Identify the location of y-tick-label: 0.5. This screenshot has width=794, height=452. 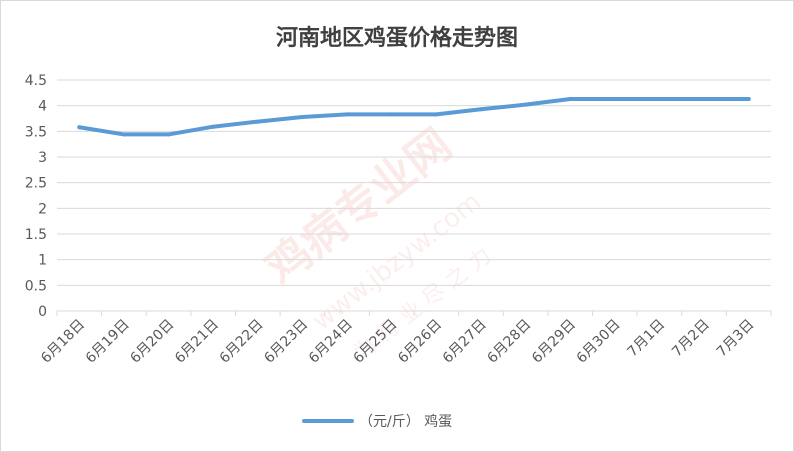
(36, 286).